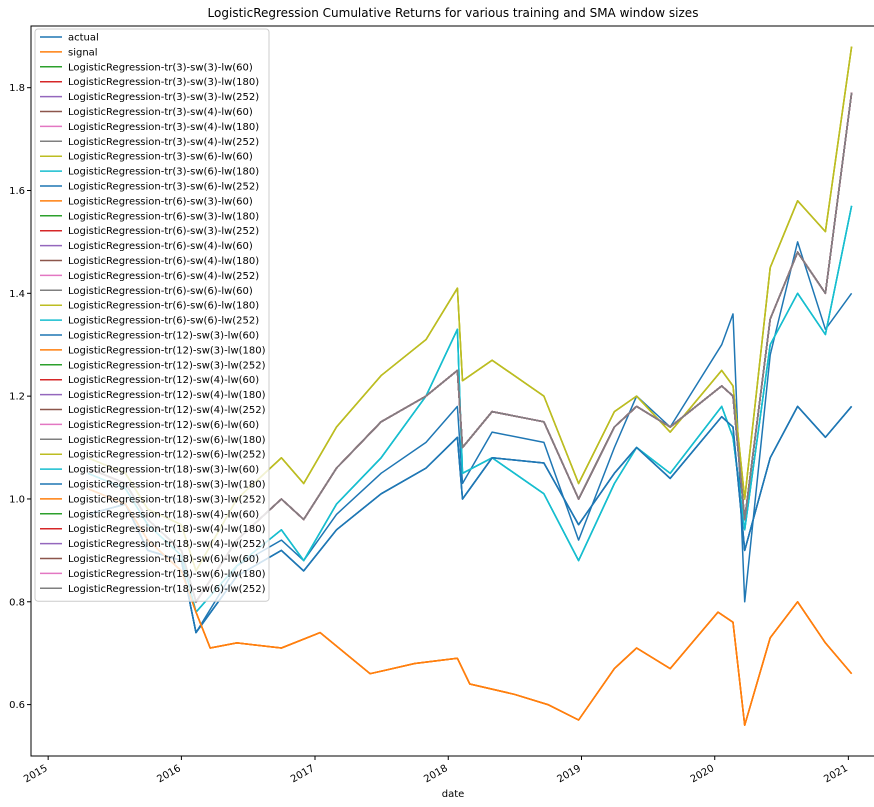 The width and height of the screenshot is (874, 807). Describe the element at coordinates (163, 82) in the screenshot. I see `legend-label: LogisticRegression-tr(3)-sw(3)-lw(180)` at that location.